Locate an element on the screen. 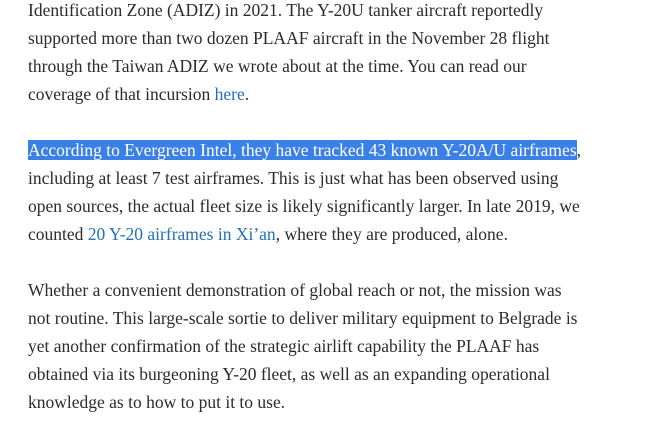 The image size is (652, 445). text: counted is located at coordinates (58, 234).